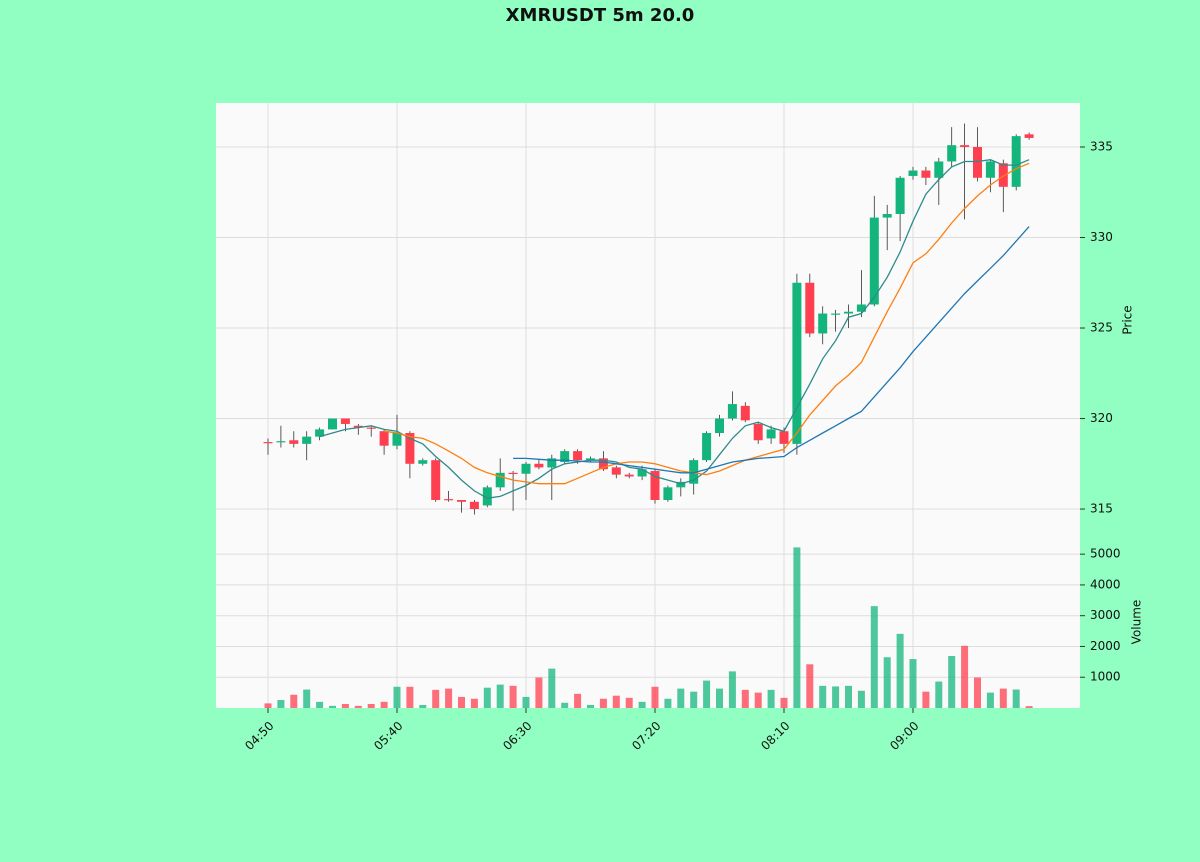 The height and width of the screenshot is (862, 1200). What do you see at coordinates (1101, 418) in the screenshot?
I see `y-tick-label: 320` at bounding box center [1101, 418].